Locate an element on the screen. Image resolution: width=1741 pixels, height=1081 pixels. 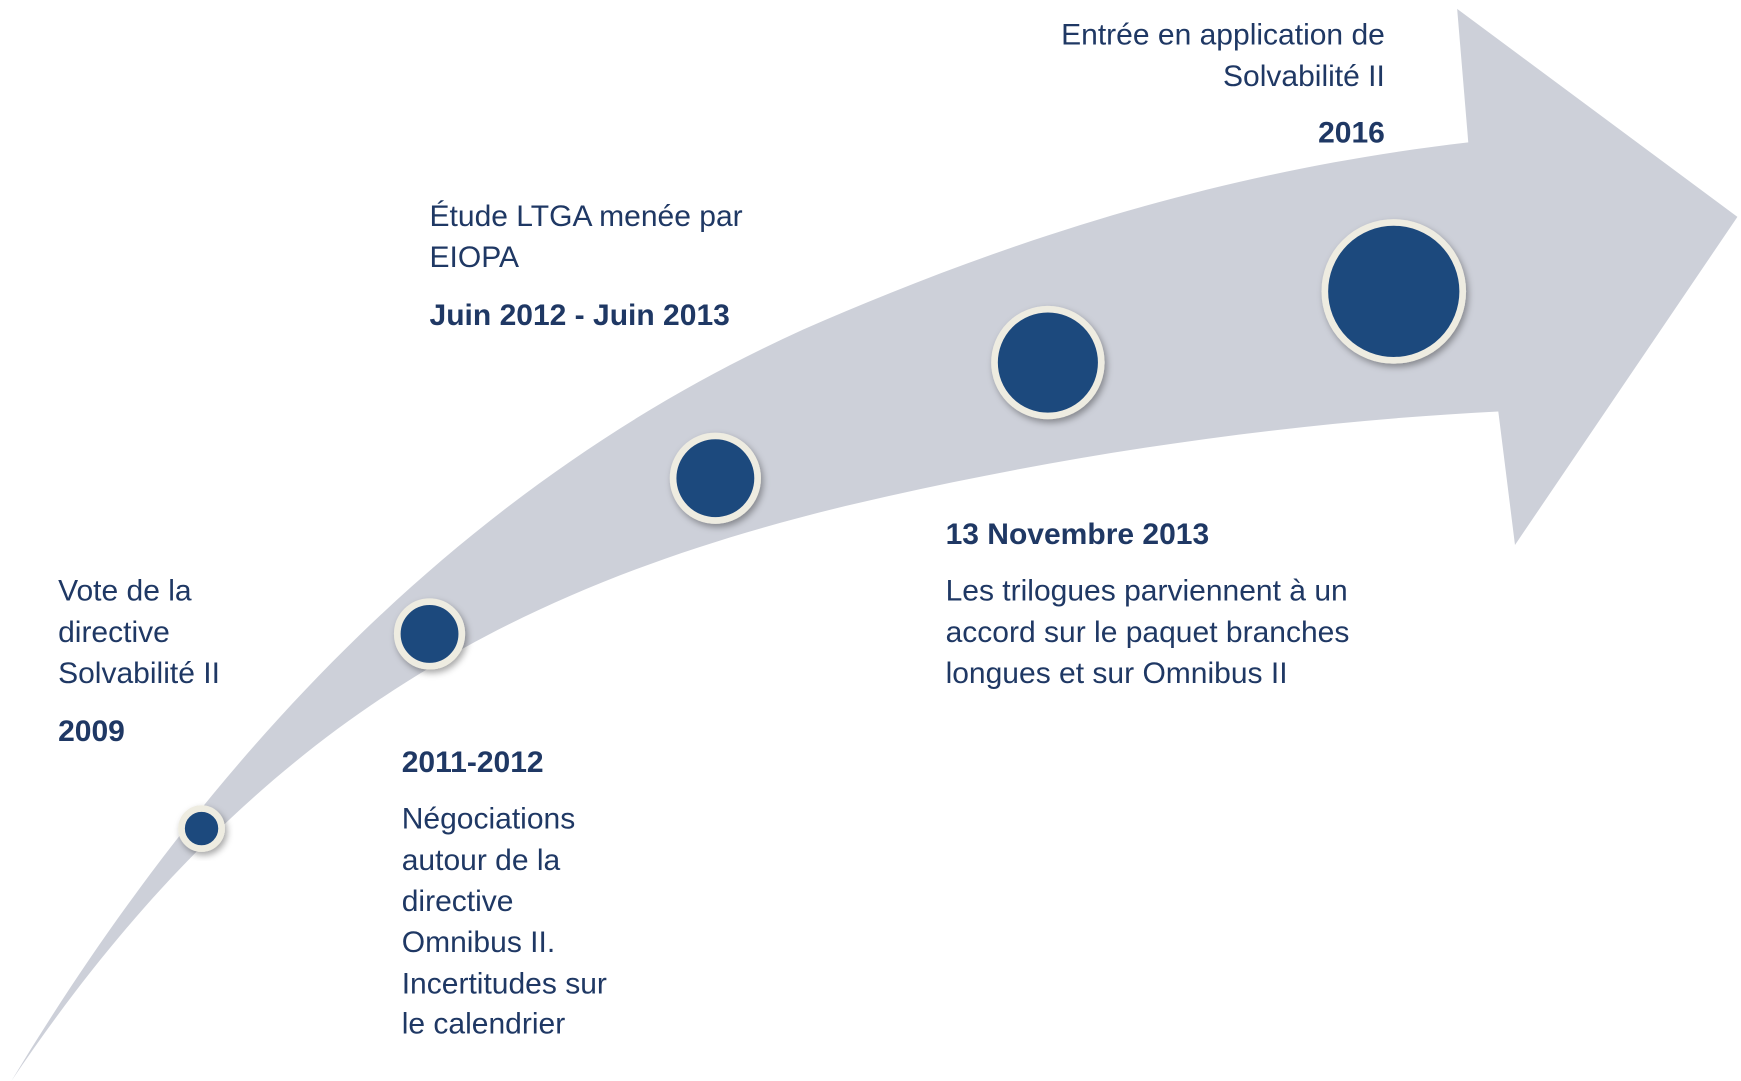
event-text: longues et sur Omnibus II is located at coordinates (1117, 673).